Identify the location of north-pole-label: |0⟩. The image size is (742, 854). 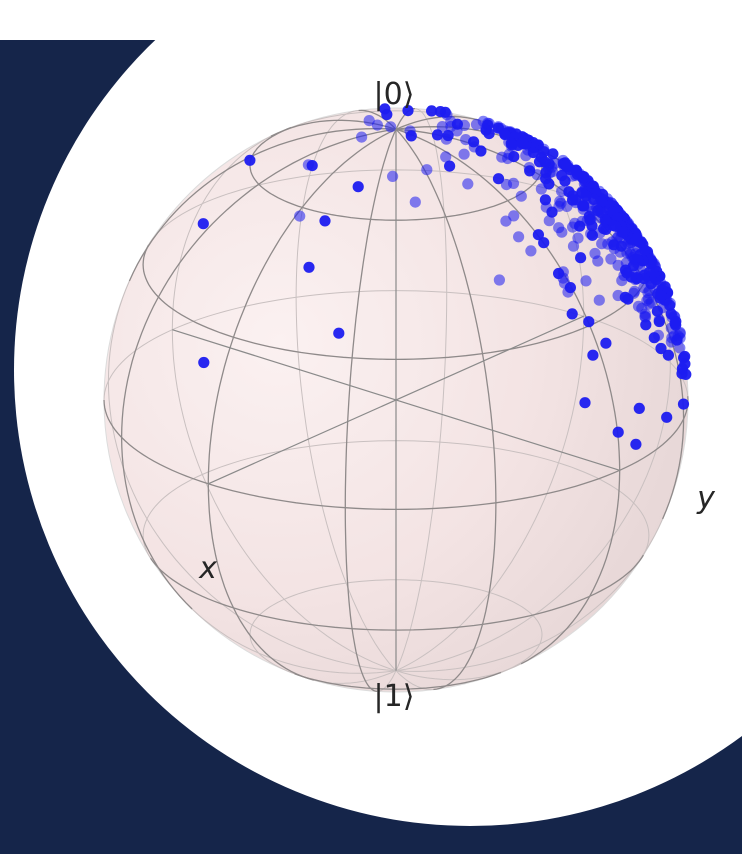
(394, 94).